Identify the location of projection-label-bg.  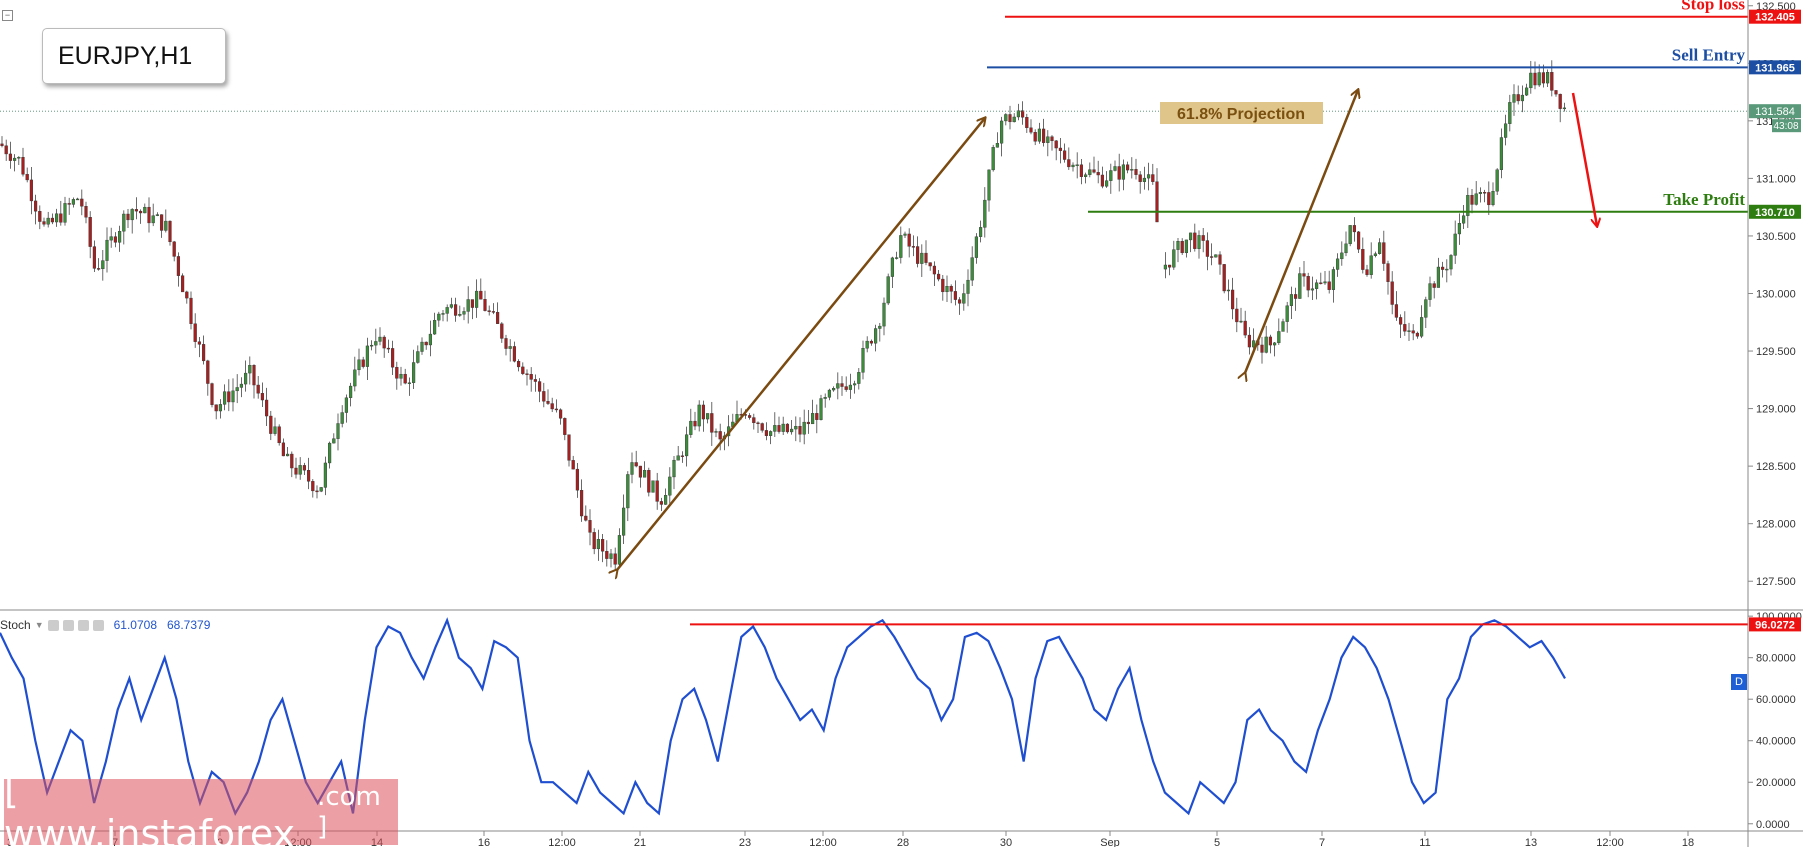
(1241, 113).